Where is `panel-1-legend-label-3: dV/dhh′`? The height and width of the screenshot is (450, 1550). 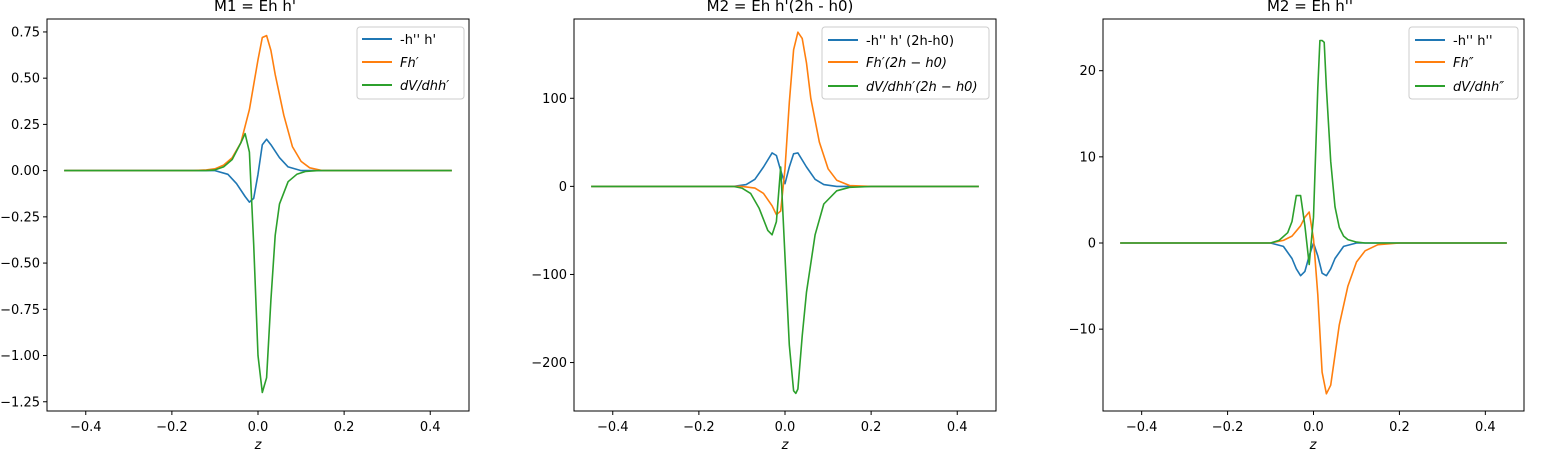 panel-1-legend-label-3: dV/dhh′ is located at coordinates (424, 86).